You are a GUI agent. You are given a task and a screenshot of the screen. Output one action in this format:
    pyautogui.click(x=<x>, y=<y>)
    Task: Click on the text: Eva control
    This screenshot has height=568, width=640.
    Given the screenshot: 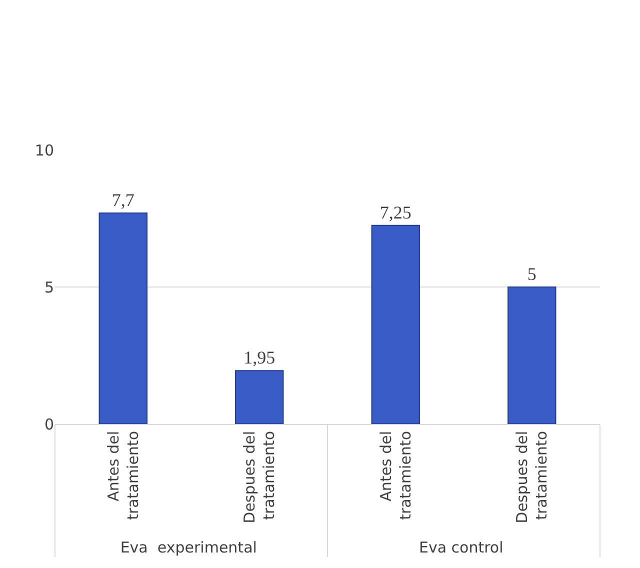 What is the action you would take?
    pyautogui.click(x=461, y=547)
    